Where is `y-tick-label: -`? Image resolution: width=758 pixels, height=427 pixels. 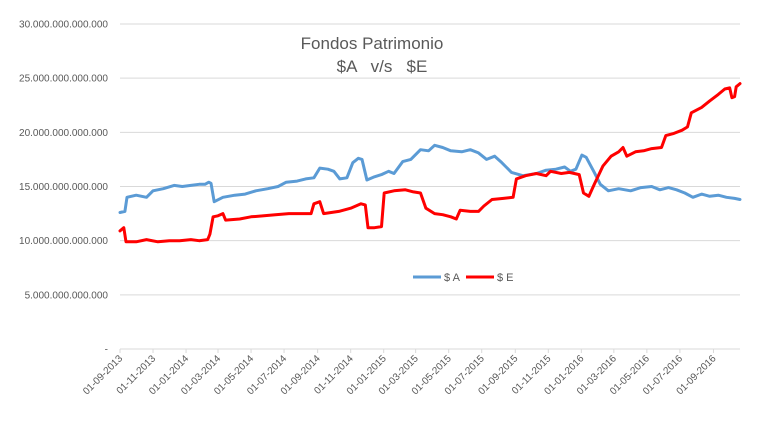
y-tick-label: - is located at coordinates (106, 350).